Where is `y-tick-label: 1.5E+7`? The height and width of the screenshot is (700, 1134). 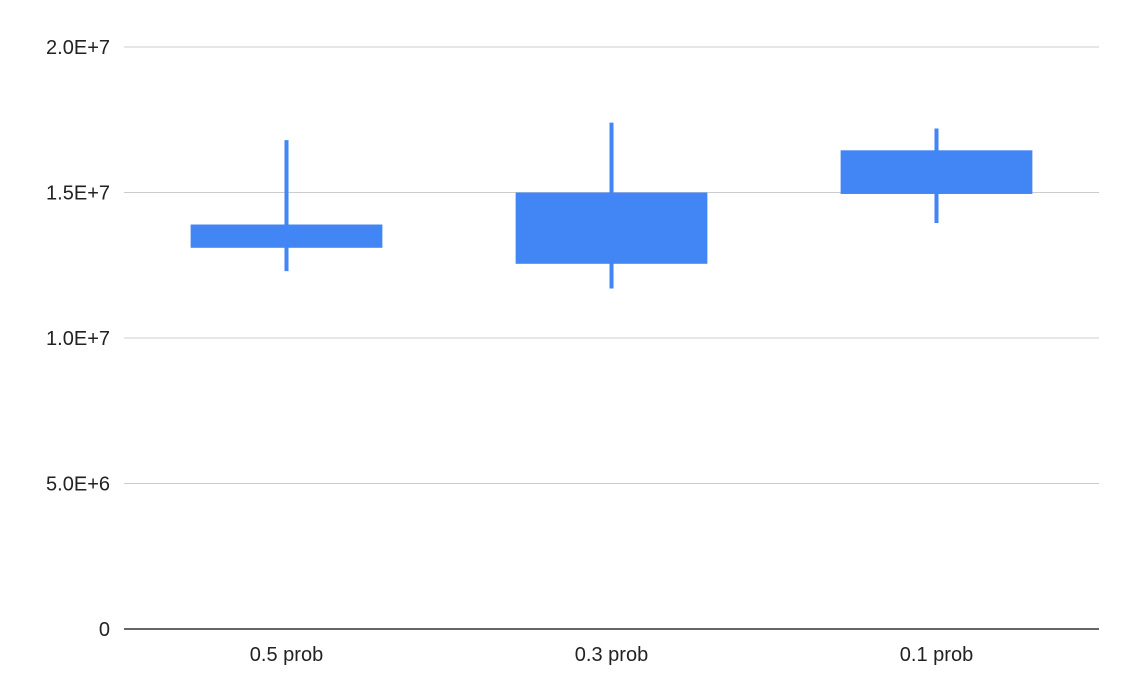 y-tick-label: 1.5E+7 is located at coordinates (78, 194).